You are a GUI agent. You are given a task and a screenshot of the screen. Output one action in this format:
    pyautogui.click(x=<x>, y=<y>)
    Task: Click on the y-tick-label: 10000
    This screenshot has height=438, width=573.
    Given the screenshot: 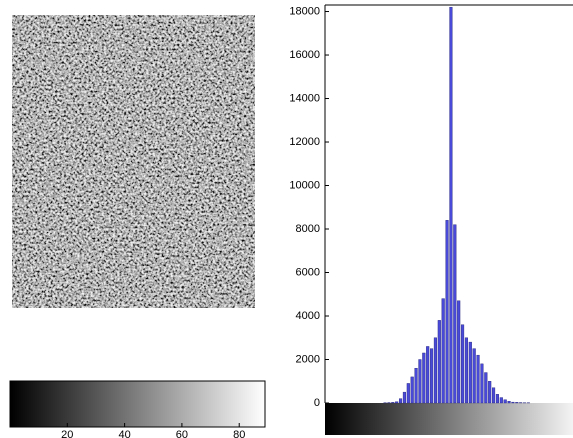 What is the action you would take?
    pyautogui.click(x=304, y=185)
    